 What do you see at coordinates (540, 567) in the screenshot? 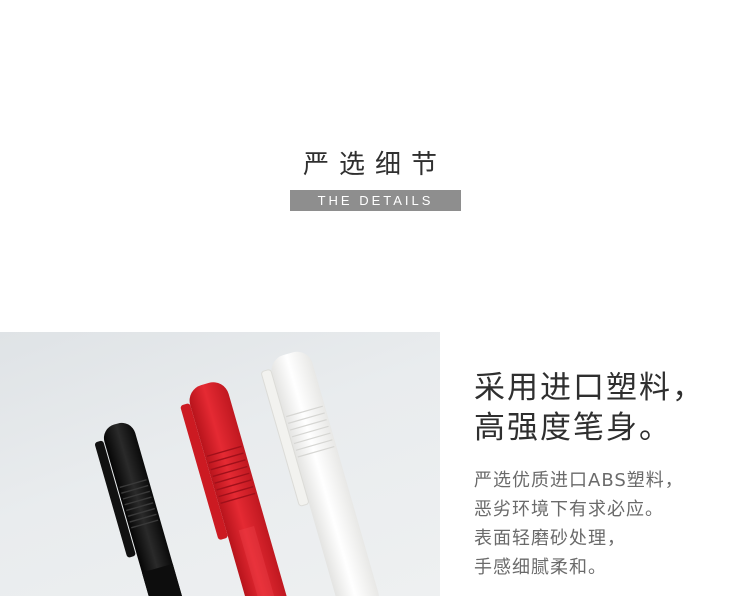
I see `description-line: 手感细腻柔和。` at bounding box center [540, 567].